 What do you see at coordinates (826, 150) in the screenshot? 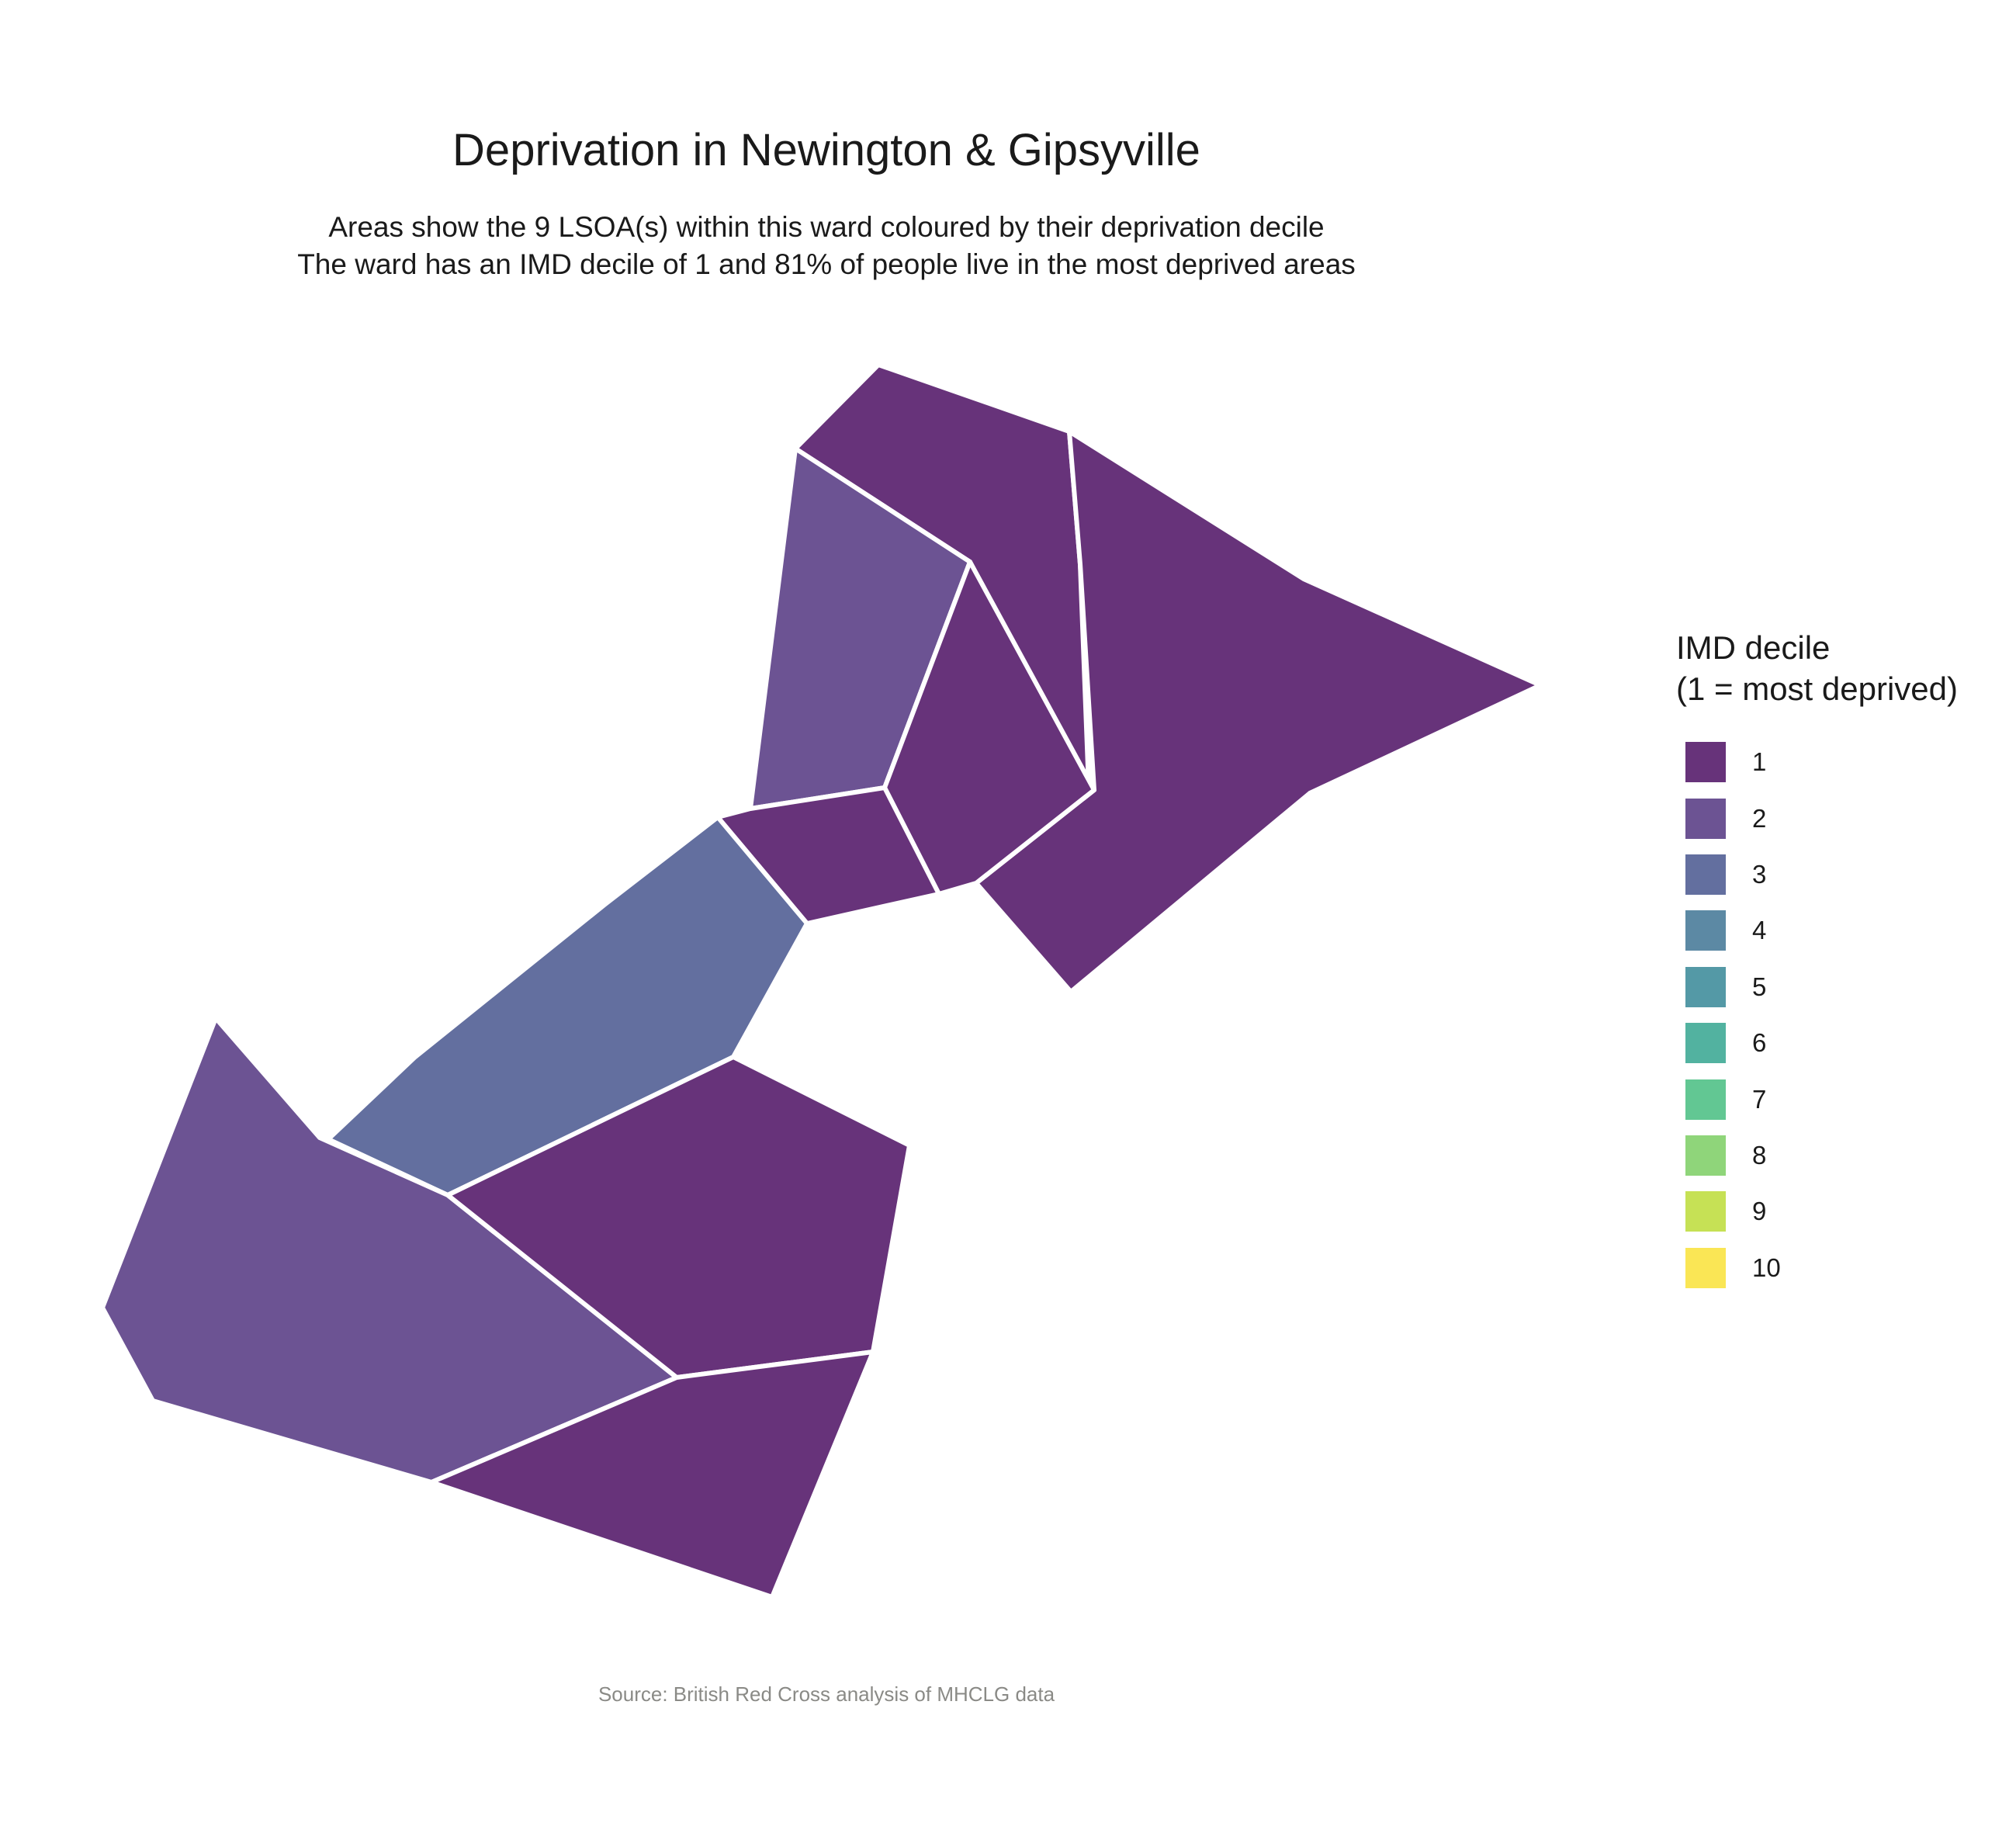
I see `map-title: Deprivation in Newington & Gipsyville` at bounding box center [826, 150].